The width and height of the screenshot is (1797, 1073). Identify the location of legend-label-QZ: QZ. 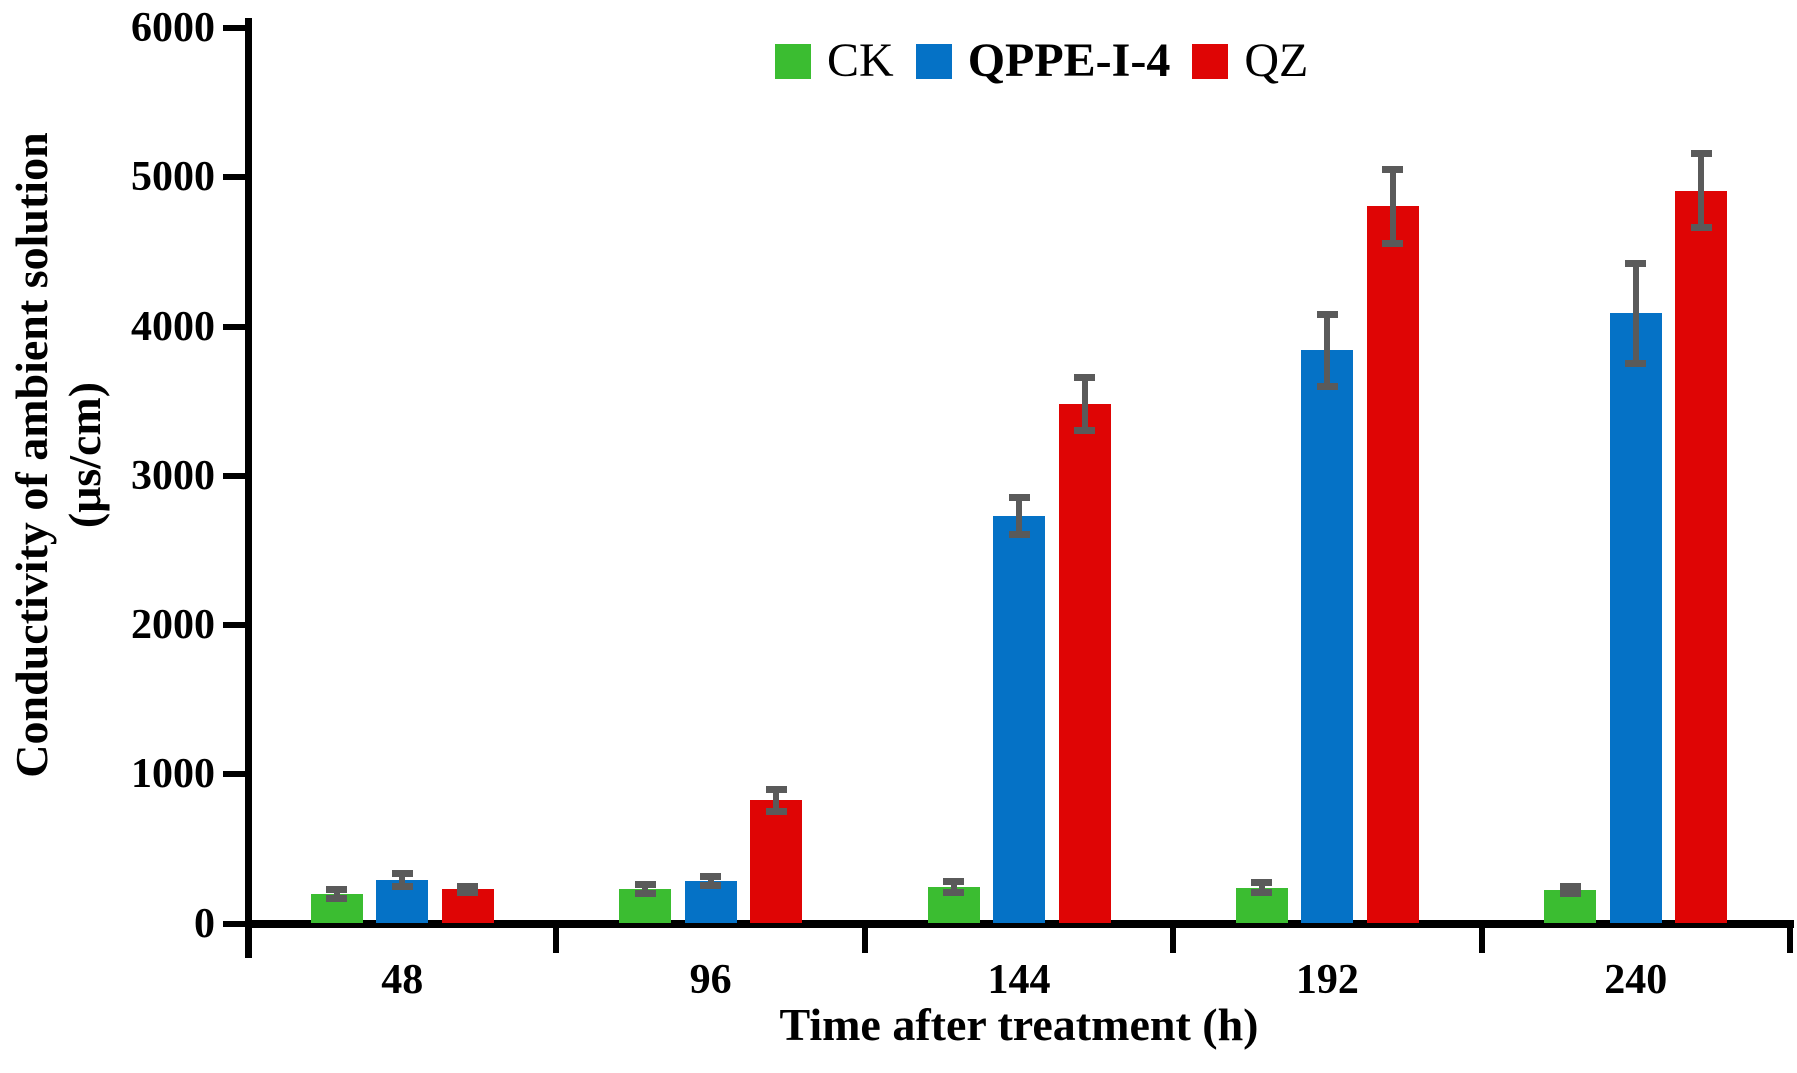
(1276, 60).